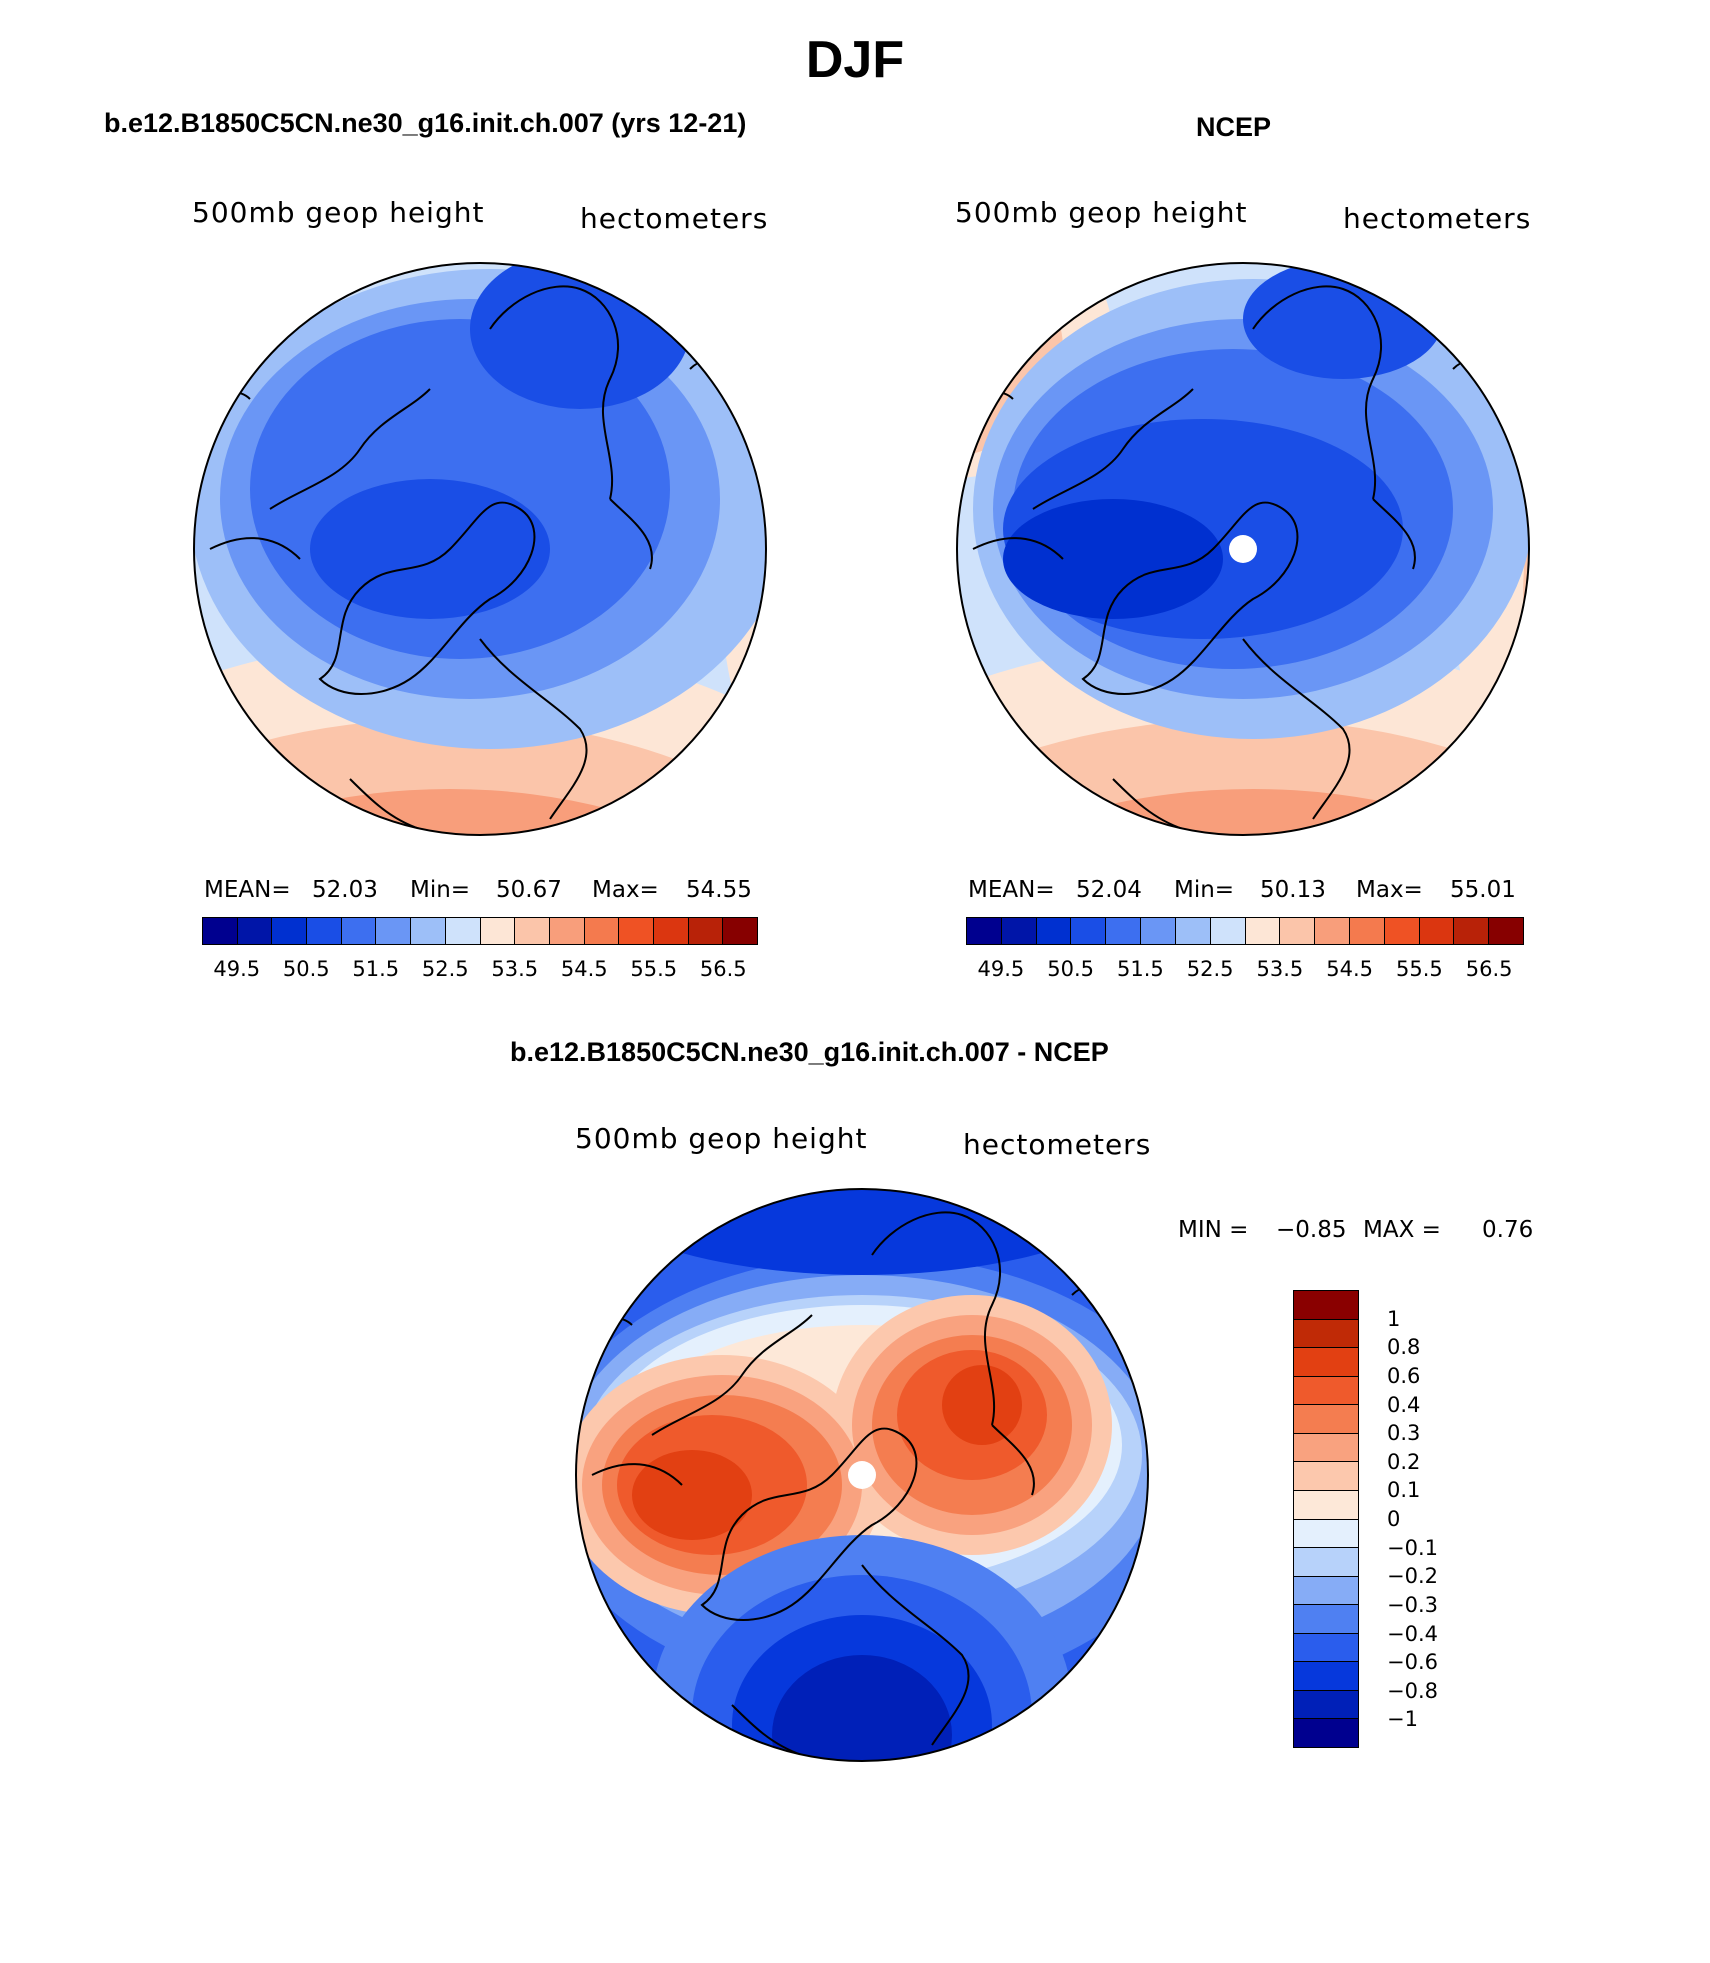 Image resolution: width=1710 pixels, height=1963 pixels. What do you see at coordinates (1311, 1230) in the screenshot?
I see `stat-min-value: −0.85` at bounding box center [1311, 1230].